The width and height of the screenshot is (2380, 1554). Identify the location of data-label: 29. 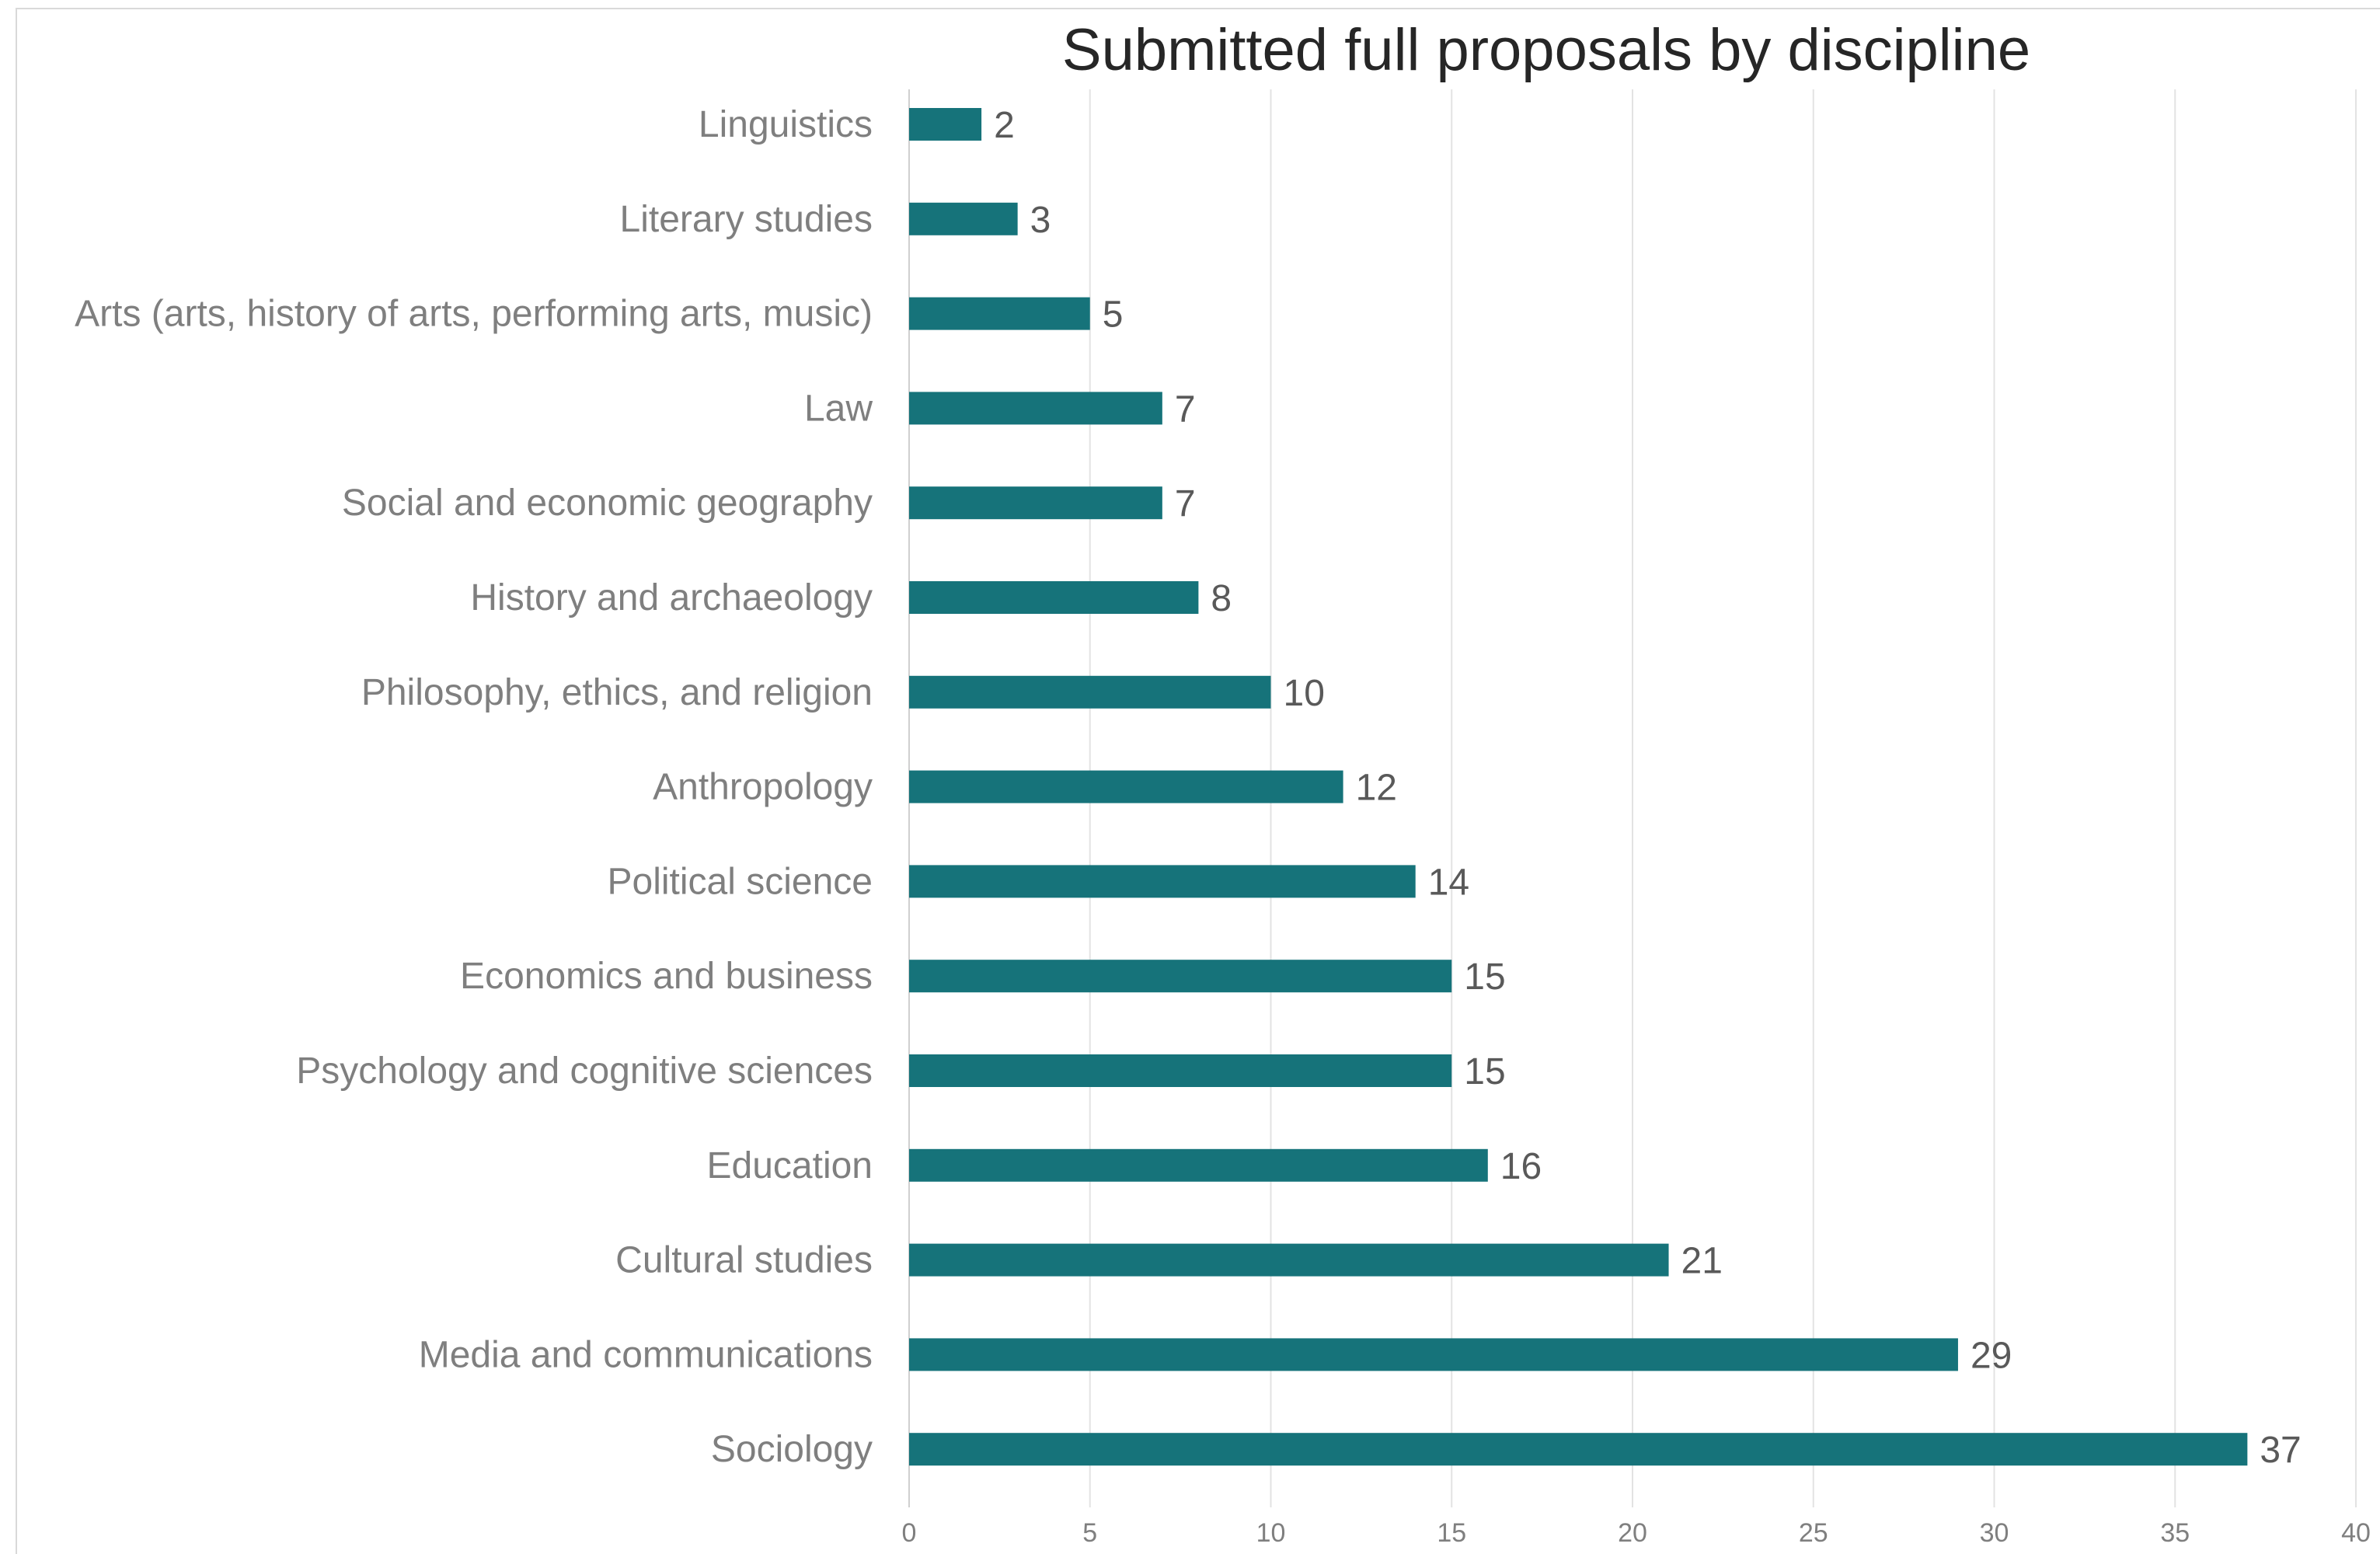
(1992, 1355).